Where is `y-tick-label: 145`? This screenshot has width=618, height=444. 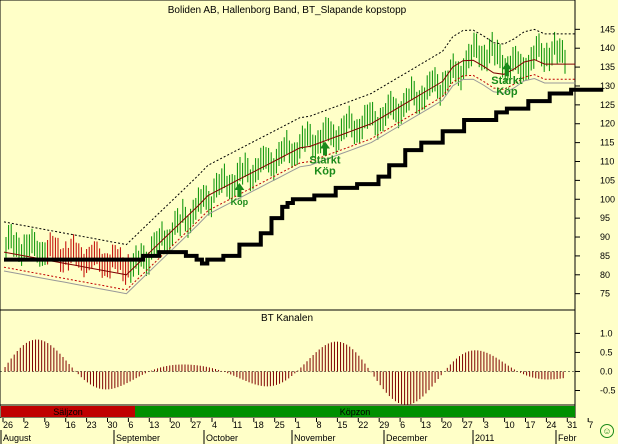 y-tick-label: 145 is located at coordinates (607, 29).